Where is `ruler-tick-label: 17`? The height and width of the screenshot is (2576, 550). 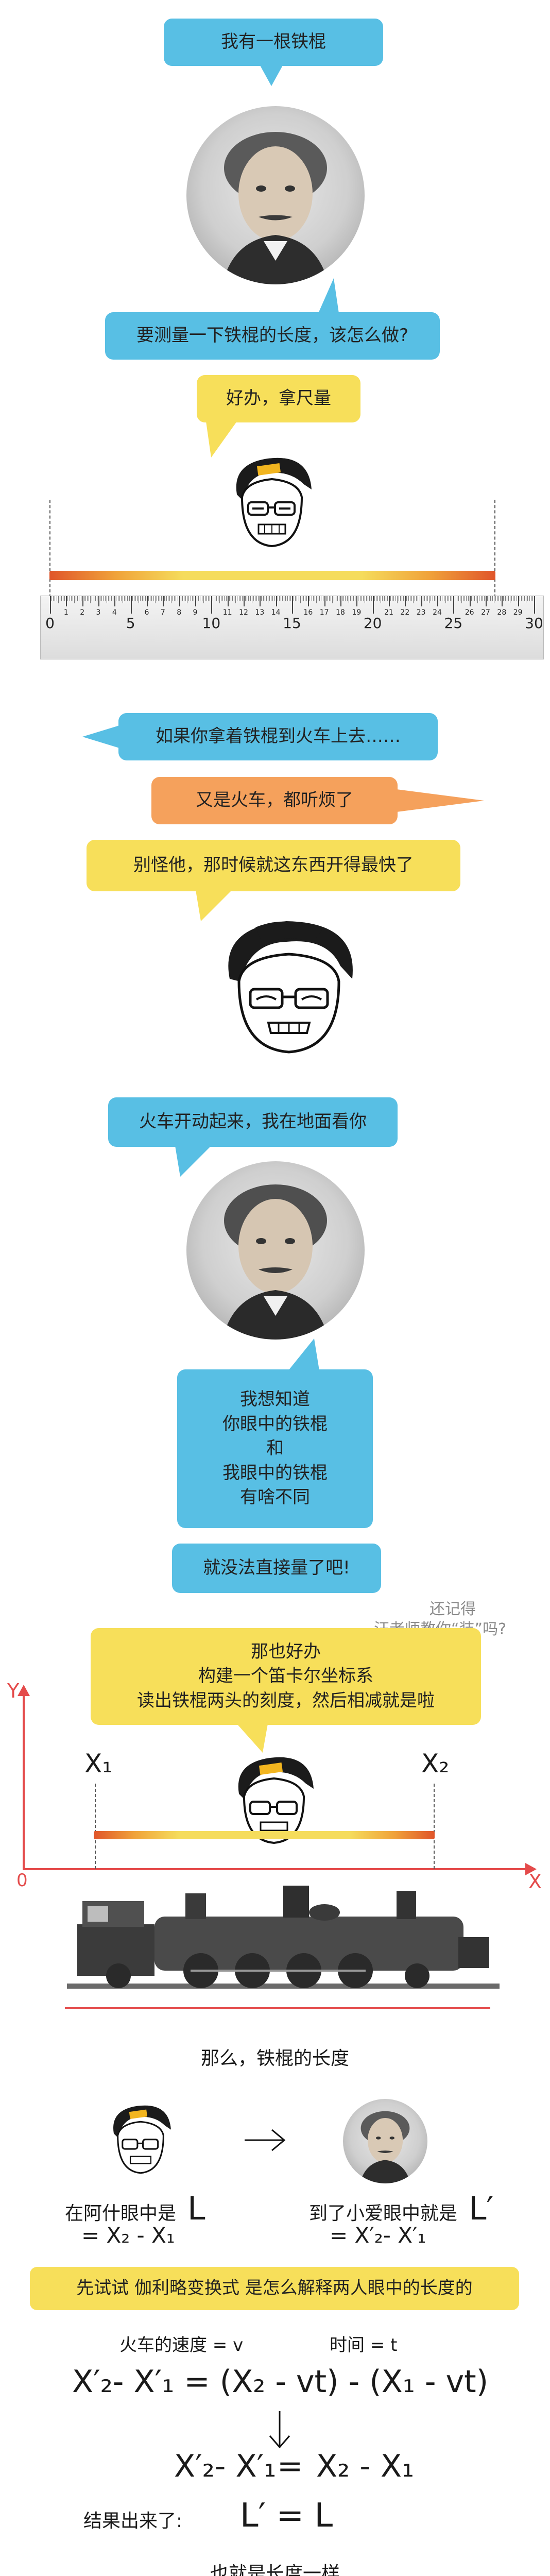 ruler-tick-label: 17 is located at coordinates (324, 612).